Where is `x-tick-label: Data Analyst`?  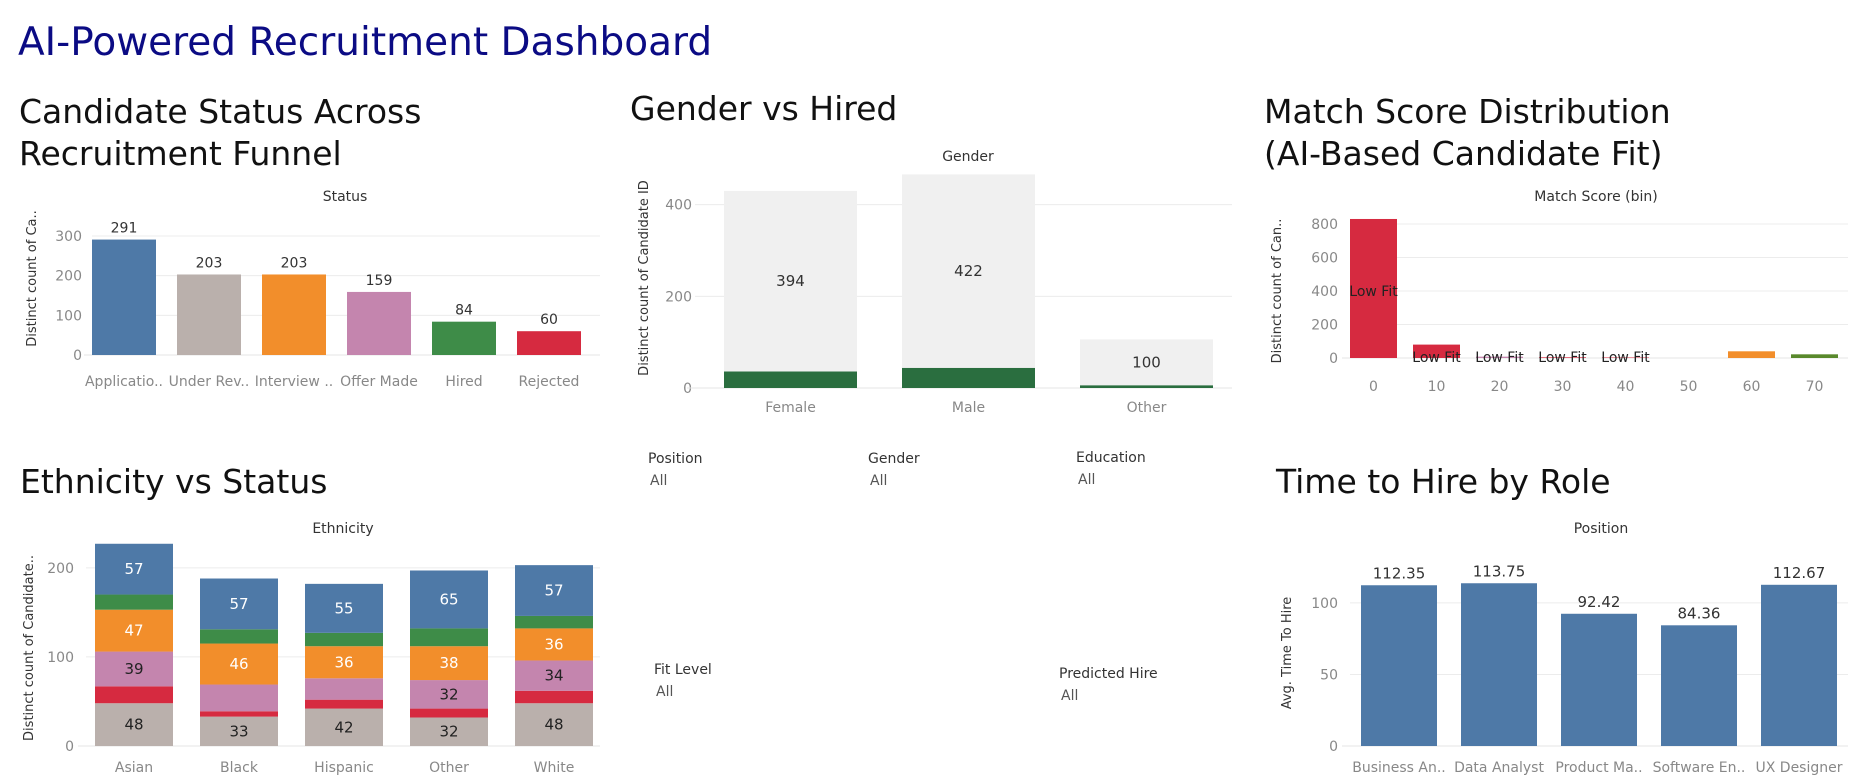 x-tick-label: Data Analyst is located at coordinates (1499, 768).